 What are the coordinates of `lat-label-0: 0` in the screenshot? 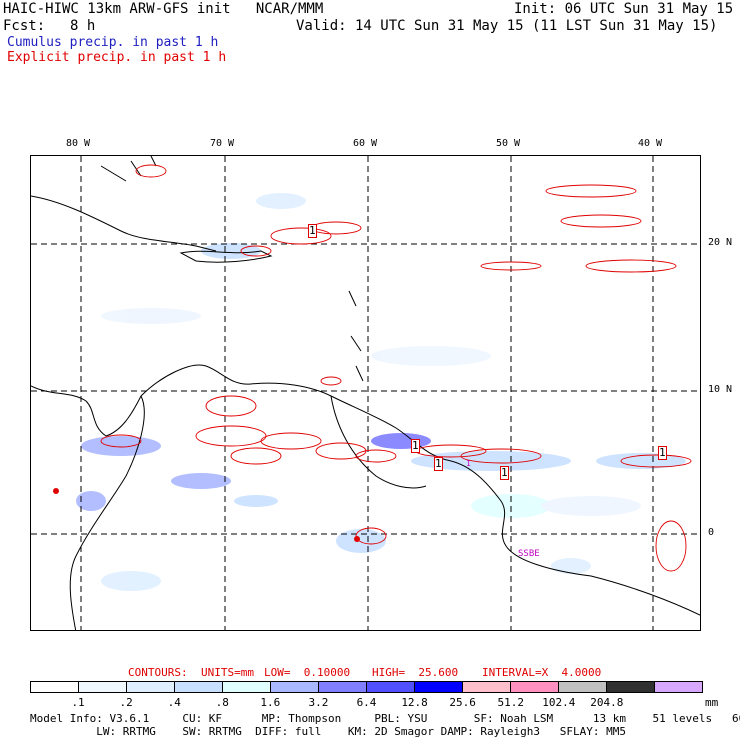 It's located at (711, 532).